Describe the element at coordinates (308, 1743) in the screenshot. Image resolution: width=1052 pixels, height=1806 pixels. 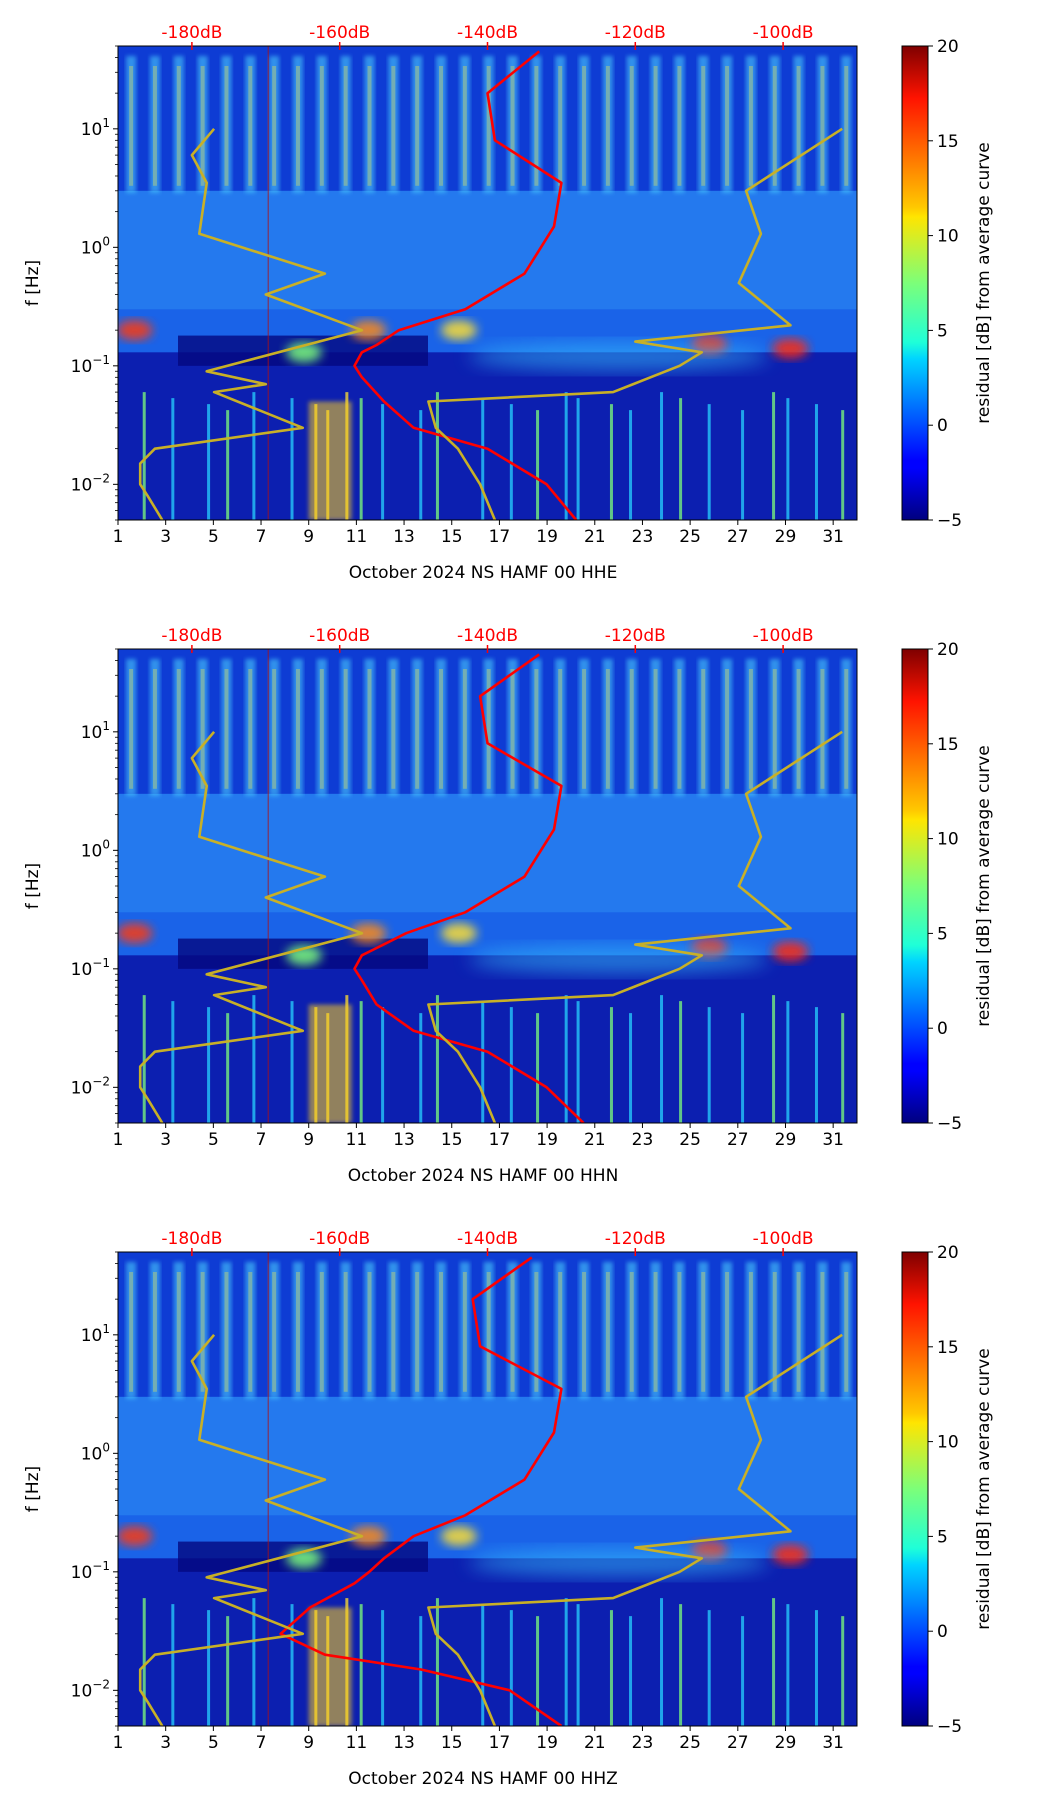
I see `x-tick-label: 9` at that location.